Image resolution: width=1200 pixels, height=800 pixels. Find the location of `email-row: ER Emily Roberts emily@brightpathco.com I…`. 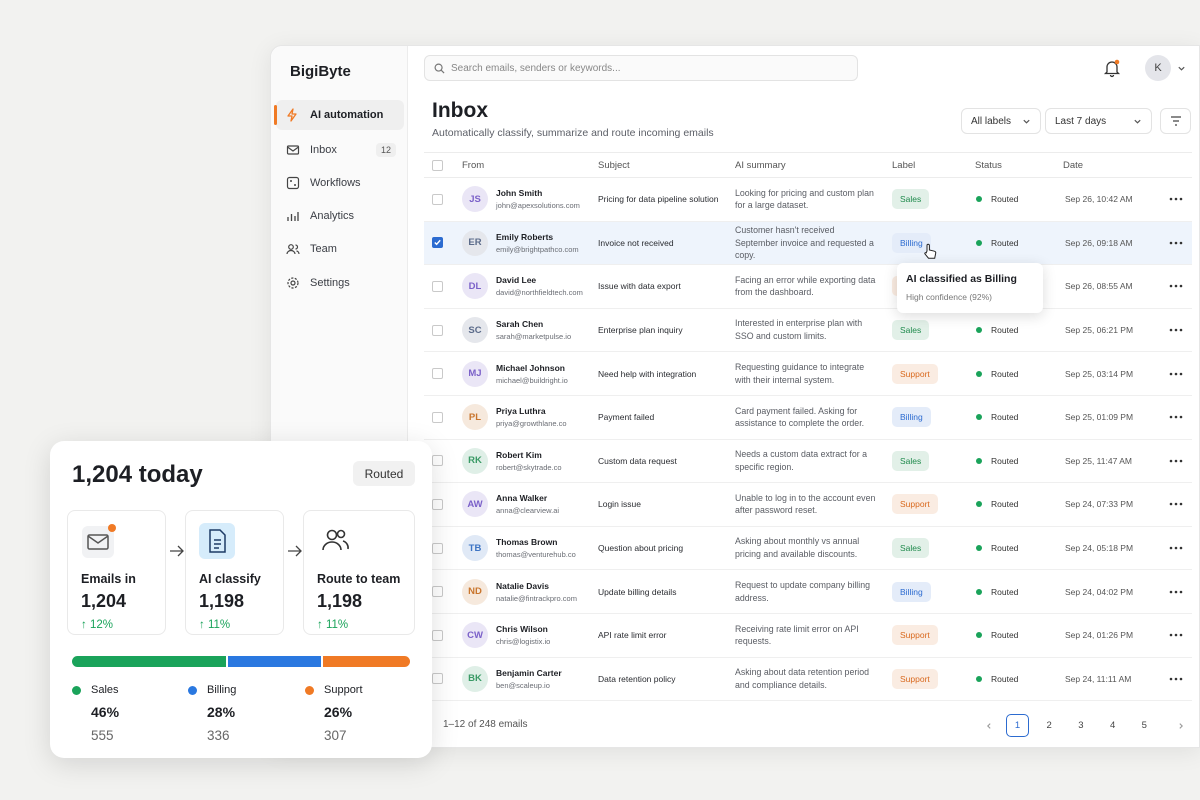

email-row: ER Emily Roberts emily@brightpathco.com I… is located at coordinates (808, 243).